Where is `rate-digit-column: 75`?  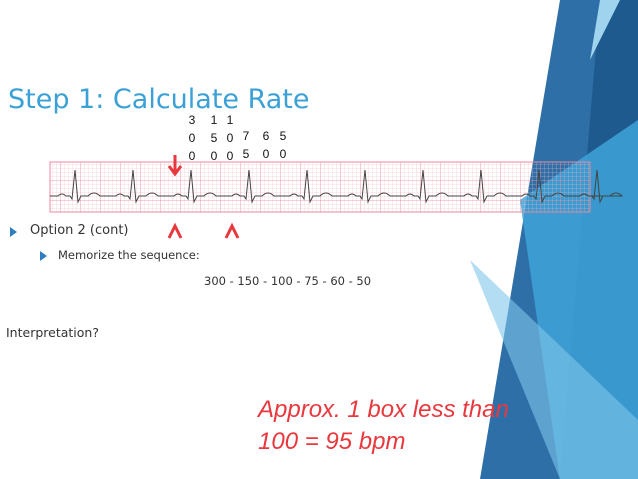 rate-digit-column: 75 is located at coordinates (246, 147).